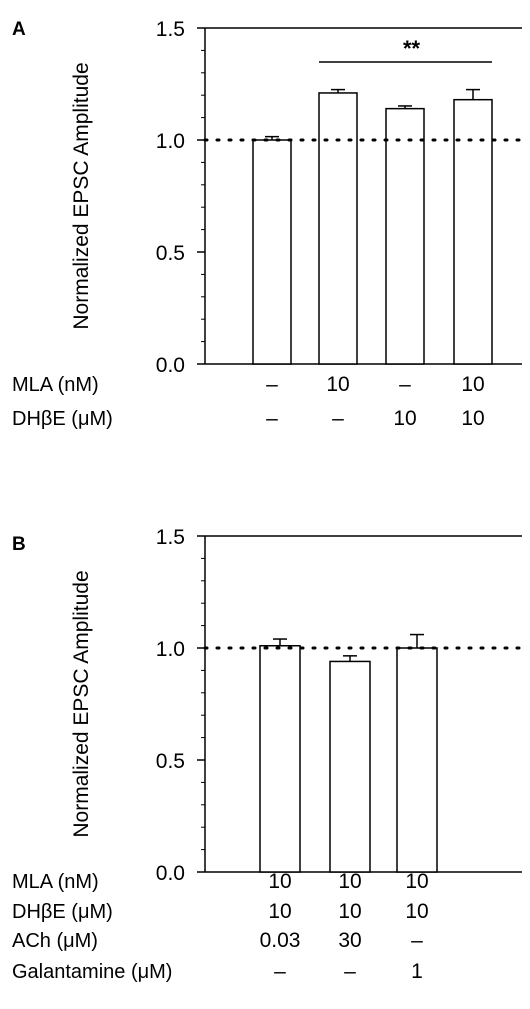 Image resolution: width=530 pixels, height=1009 pixels. What do you see at coordinates (170, 29) in the screenshot?
I see `panel-a-y-tick-label: 1.5` at bounding box center [170, 29].